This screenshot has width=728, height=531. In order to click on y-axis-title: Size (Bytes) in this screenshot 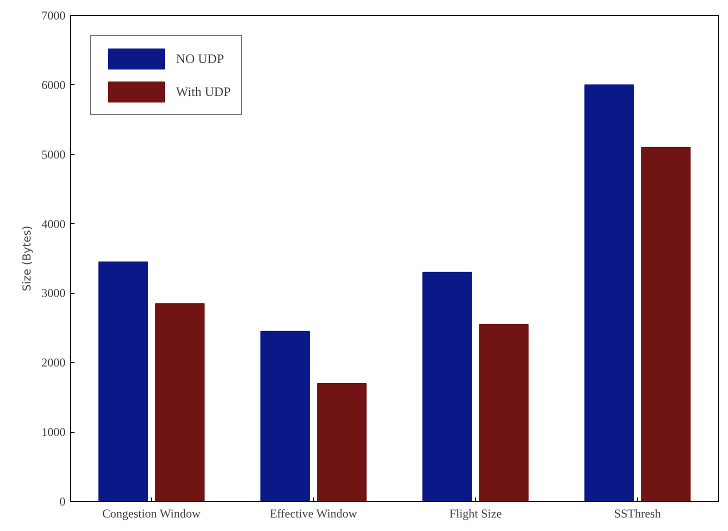, I will do `click(27, 259)`.